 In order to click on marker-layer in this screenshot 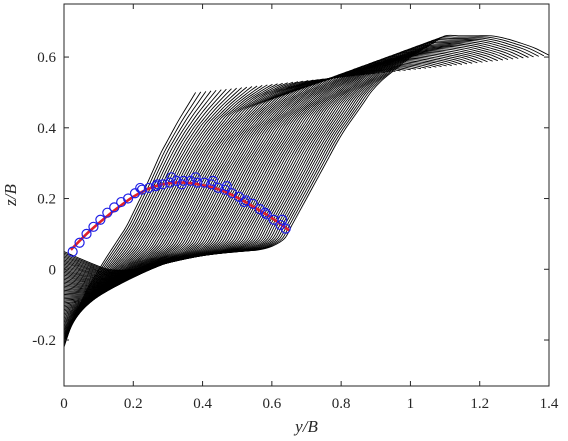, I will do `click(179, 214)`.